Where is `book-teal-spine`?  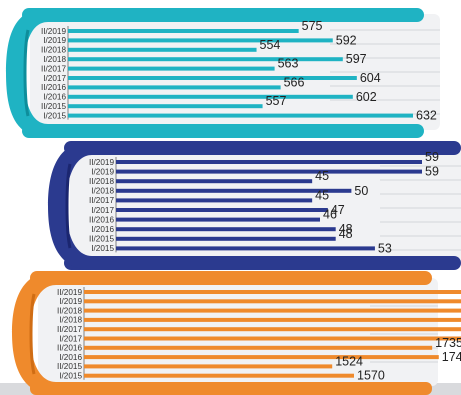 book-teal-spine is located at coordinates (27, 73).